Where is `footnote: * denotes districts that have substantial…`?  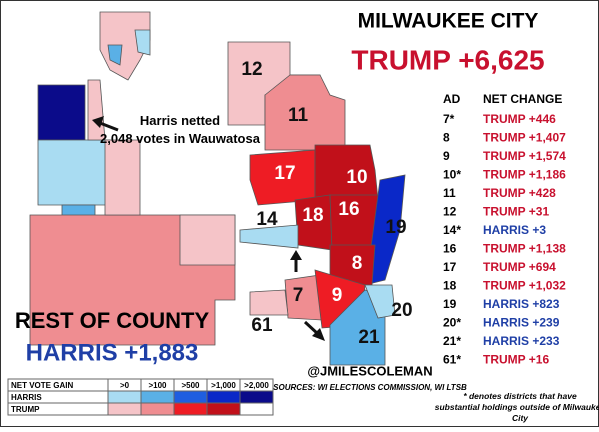 footnote: * denotes districts that have substantial… is located at coordinates (517, 407).